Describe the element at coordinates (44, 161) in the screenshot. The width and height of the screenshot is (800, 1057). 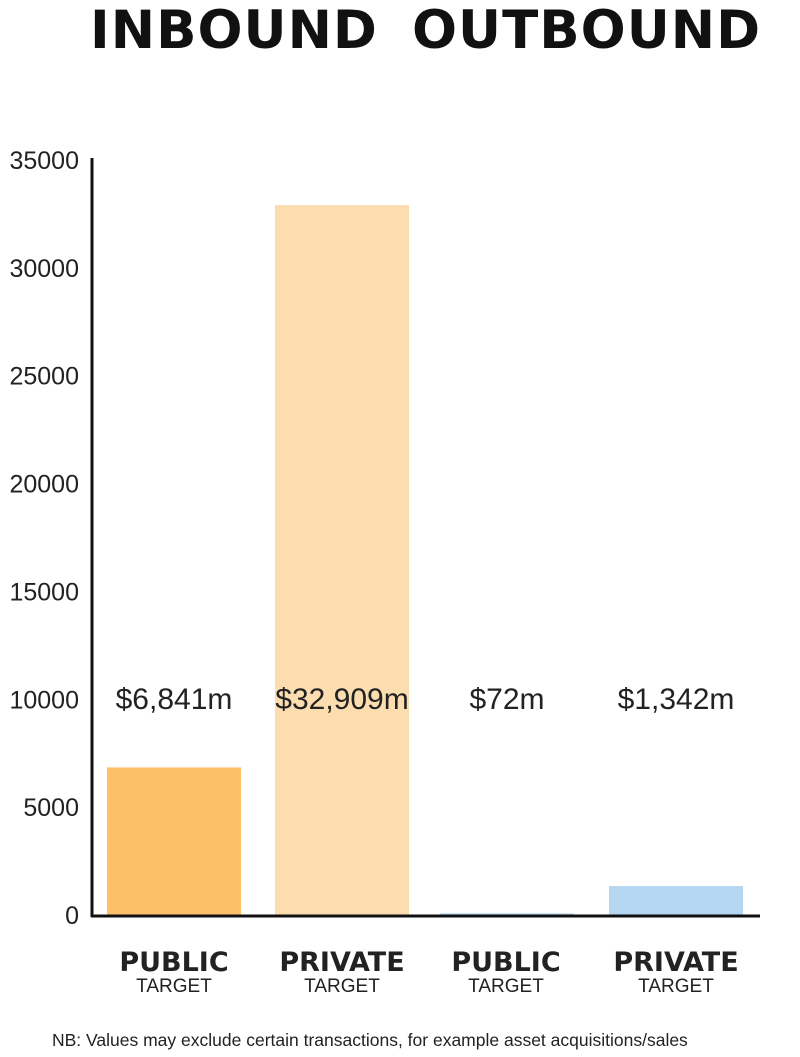
I see `y-tick-label: 35000` at that location.